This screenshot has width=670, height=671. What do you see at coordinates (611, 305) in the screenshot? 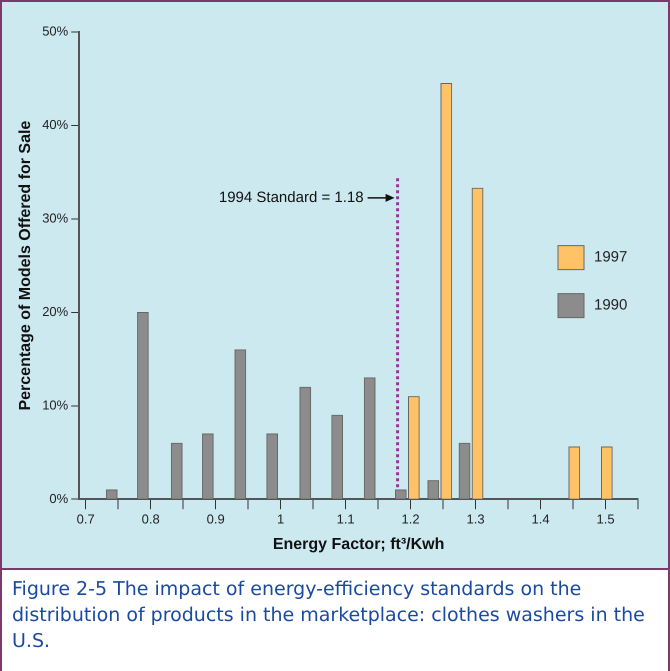
I see `legend-label: 1990` at bounding box center [611, 305].